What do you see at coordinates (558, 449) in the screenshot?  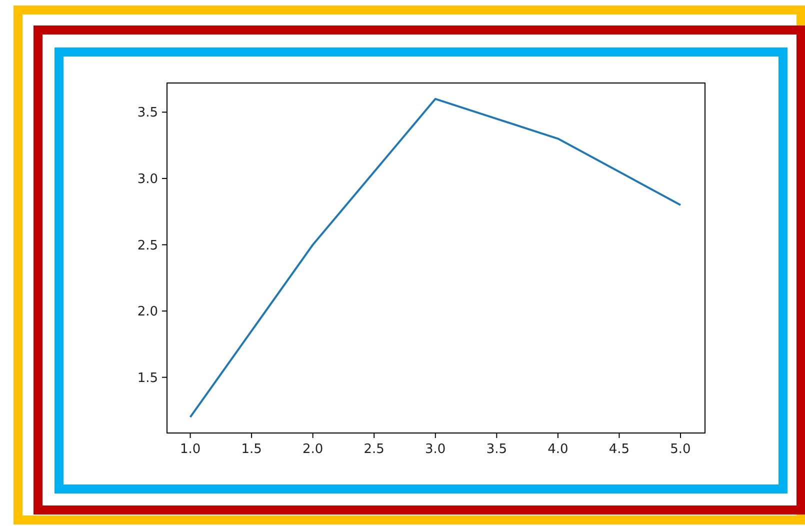 I see `x-tick-label: 4.0` at bounding box center [558, 449].